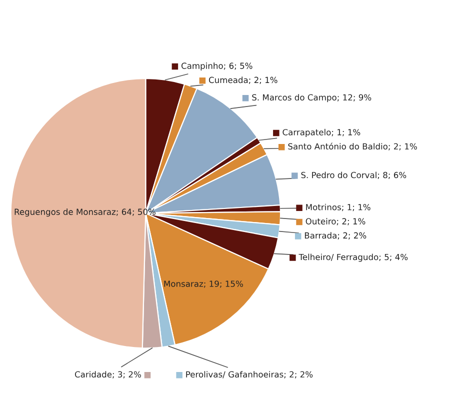  Describe the element at coordinates (85, 212) in the screenshot. I see `slice-label: Reguengos de Monsaraz; 64; 50%` at that location.